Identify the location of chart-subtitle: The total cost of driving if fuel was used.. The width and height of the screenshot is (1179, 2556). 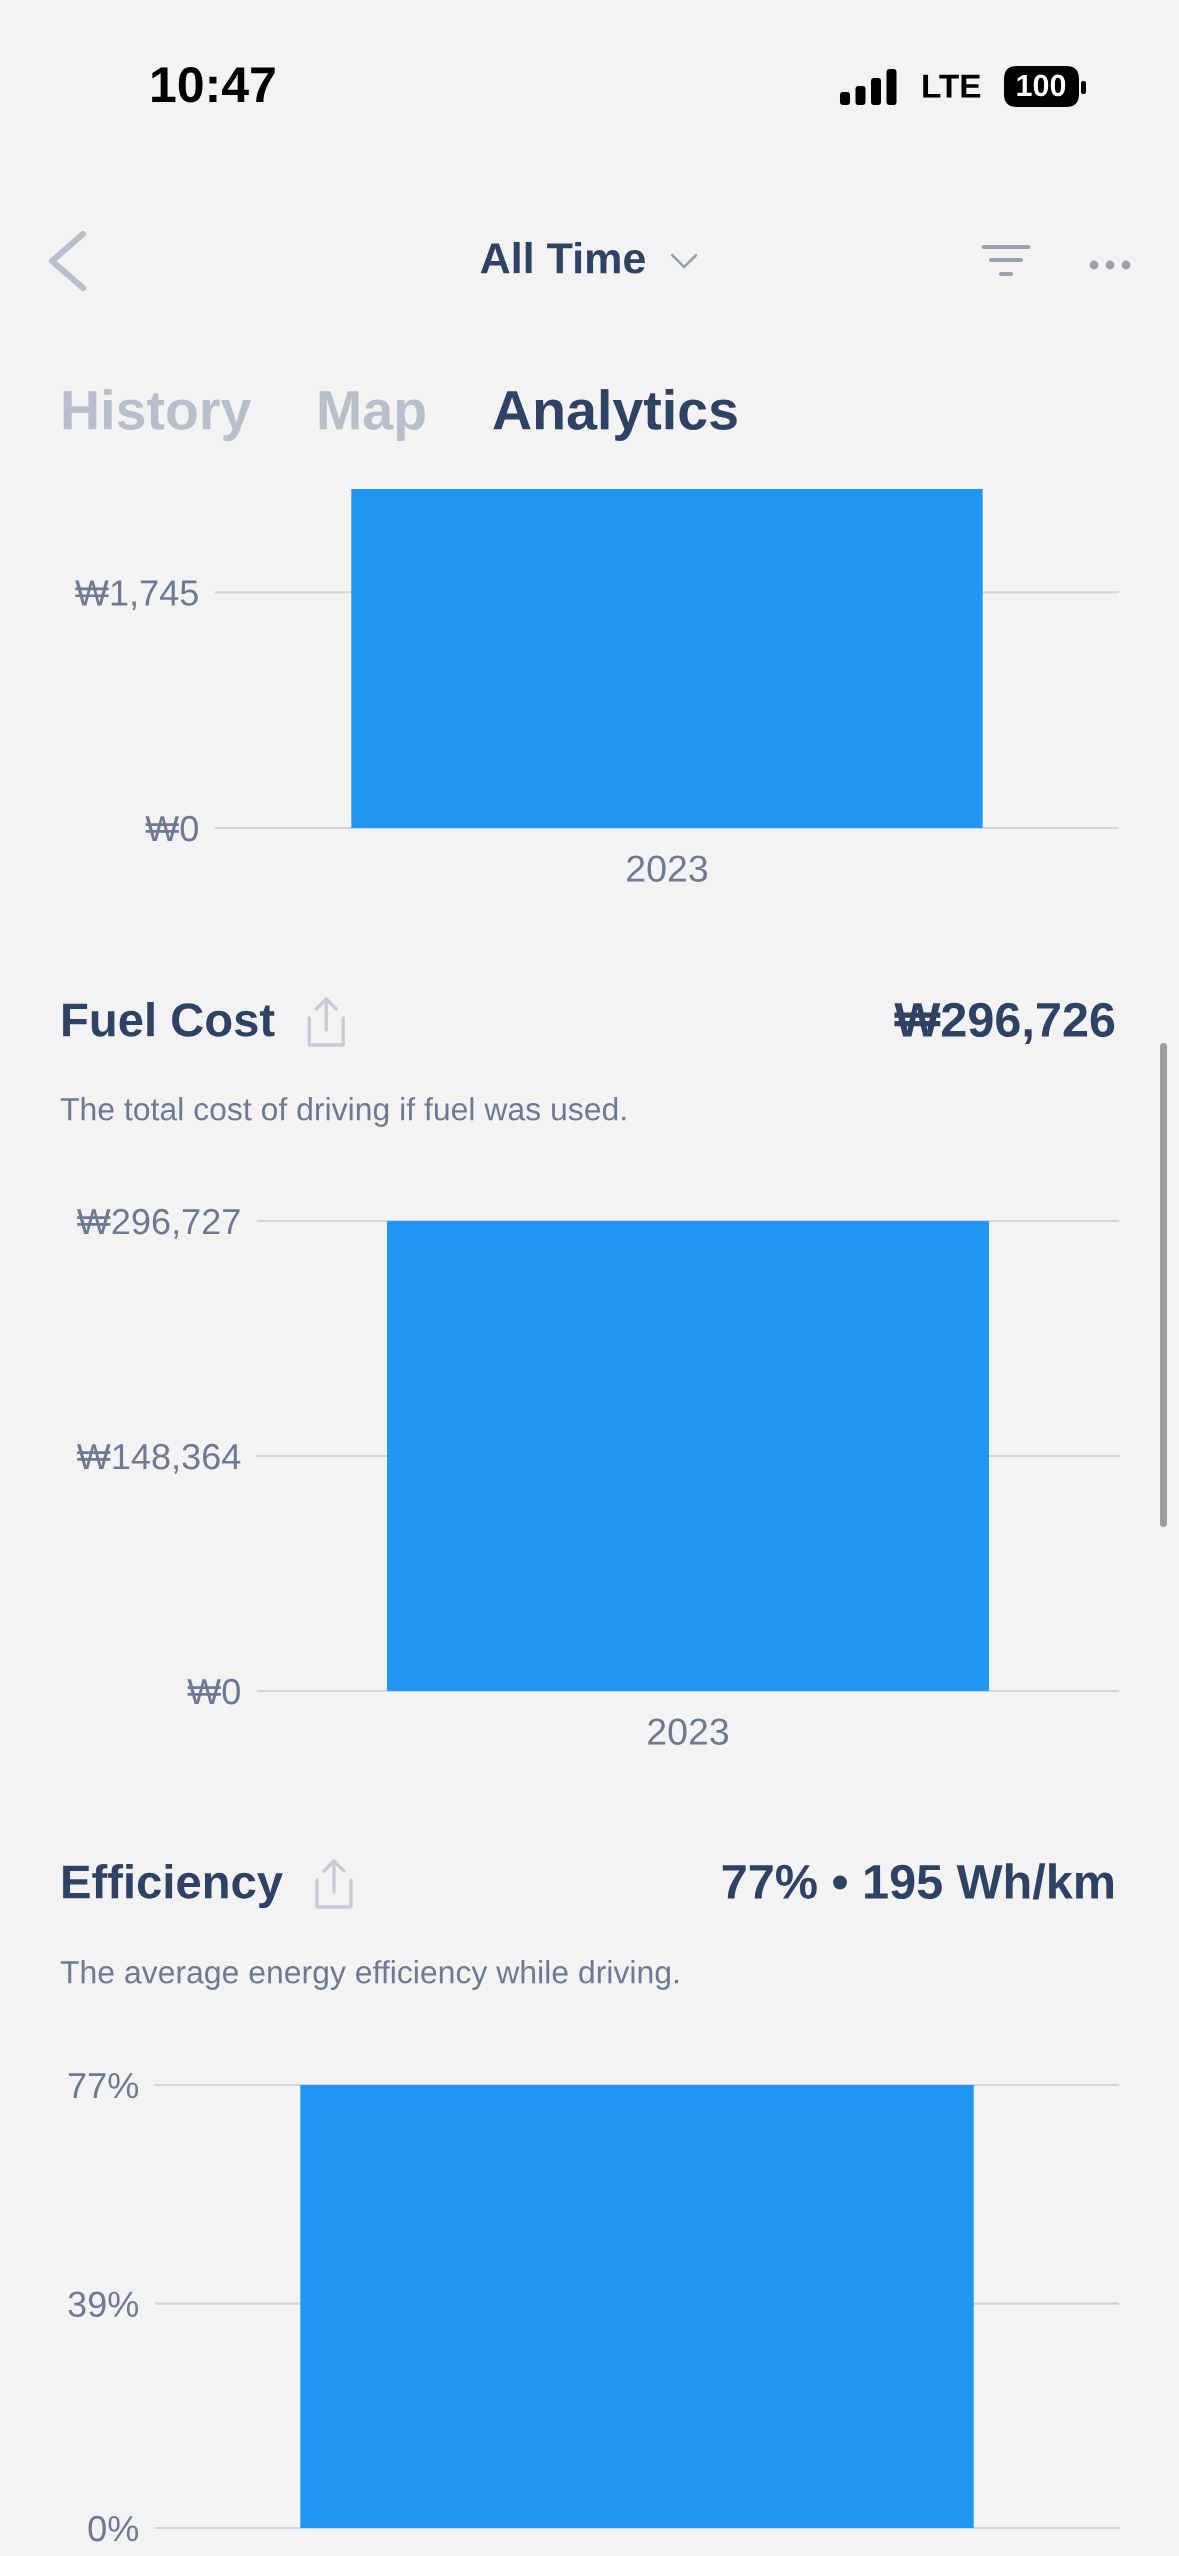
(343, 1112).